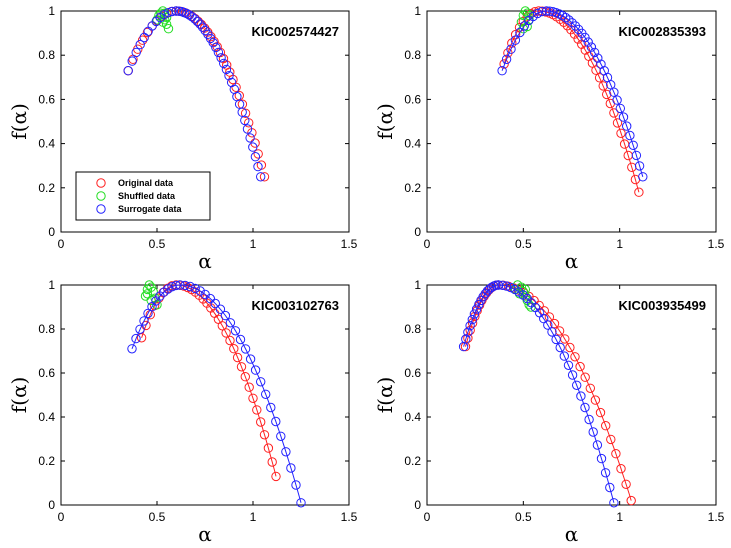  I want to click on y-tick-label: 0.4, so click(412, 144).